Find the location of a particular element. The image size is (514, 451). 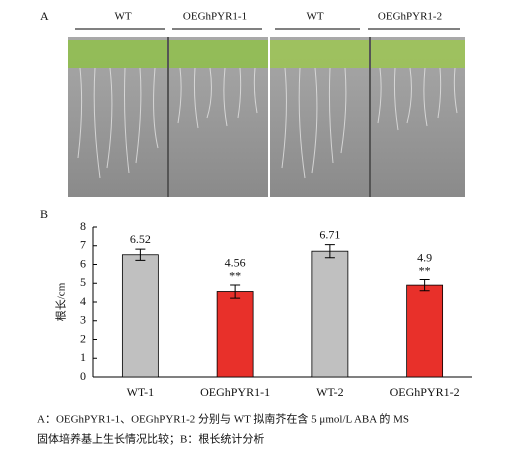

caption: 固体培养基上生长情况比较；B：根长统计分析 is located at coordinates (150, 439).